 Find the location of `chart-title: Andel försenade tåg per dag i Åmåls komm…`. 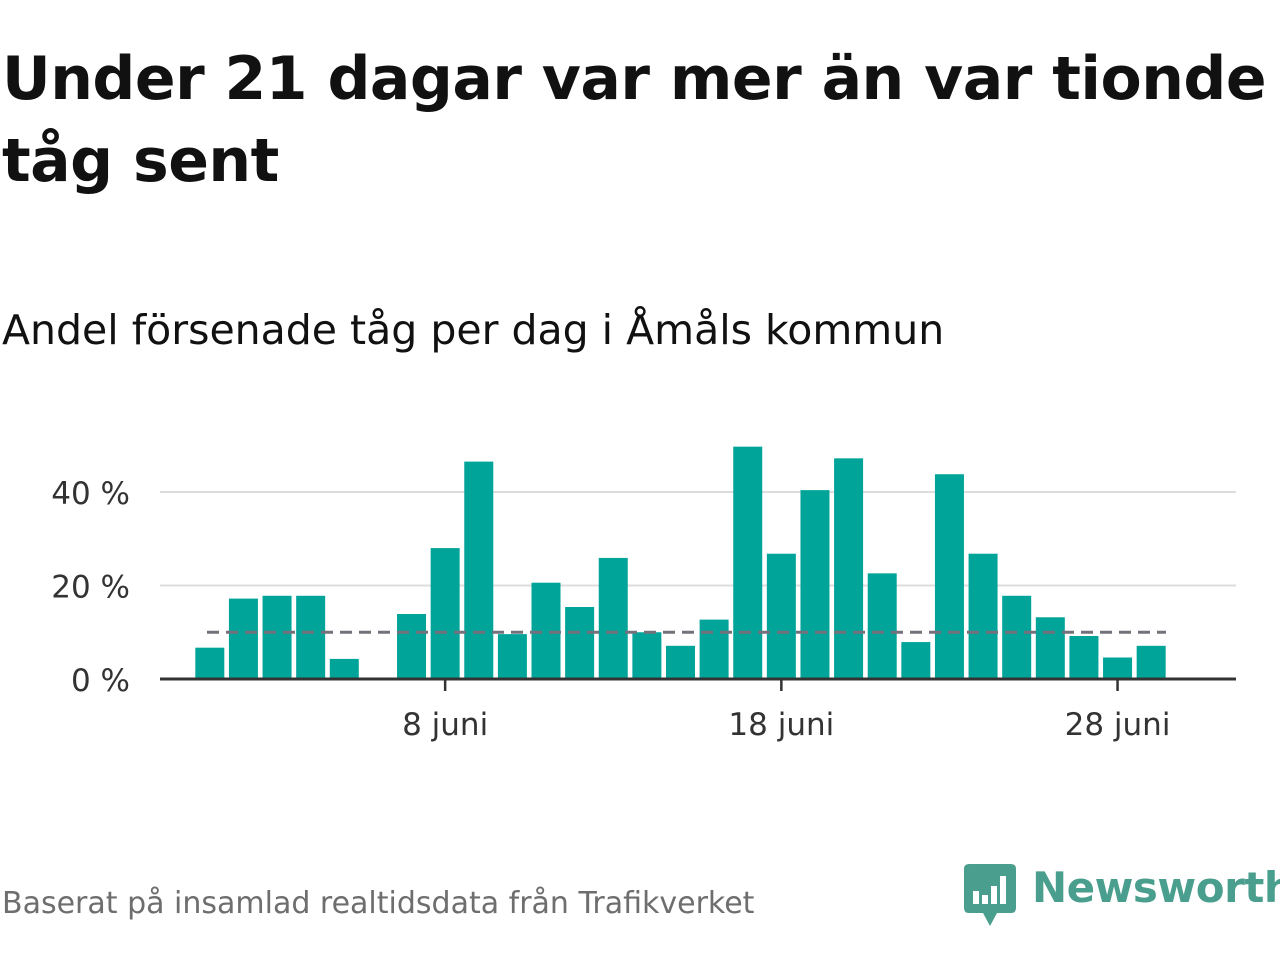

chart-title: Andel försenade tåg per dag i Åmåls komm… is located at coordinates (473, 330).